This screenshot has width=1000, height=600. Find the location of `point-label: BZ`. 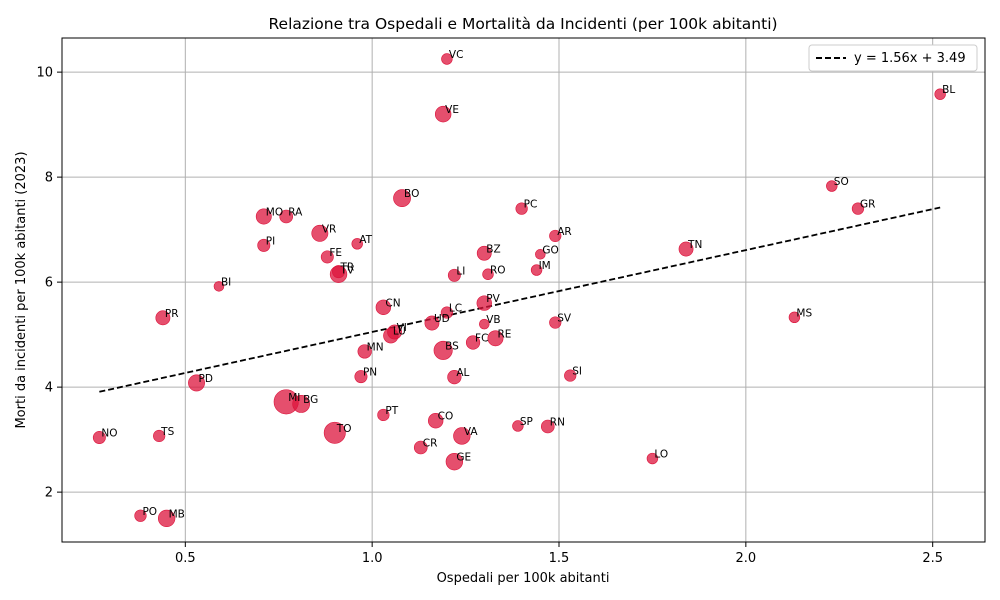

point-label: BZ is located at coordinates (493, 249).